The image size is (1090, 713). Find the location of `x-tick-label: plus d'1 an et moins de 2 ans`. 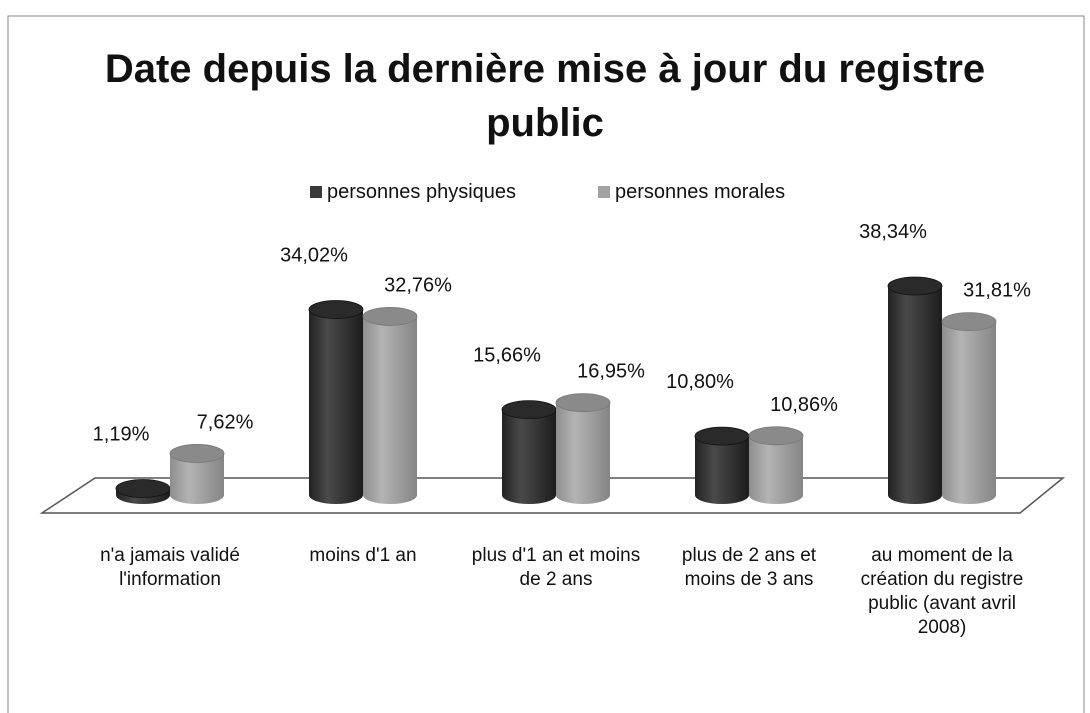

x-tick-label: plus d'1 an et moins de 2 ans is located at coordinates (556, 567).